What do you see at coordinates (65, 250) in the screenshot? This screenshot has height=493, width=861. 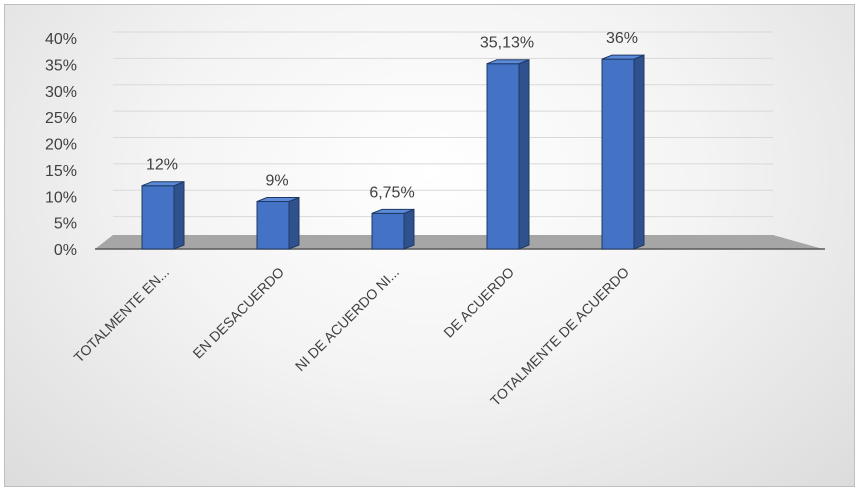 I see `y-tick-label: 0%` at bounding box center [65, 250].